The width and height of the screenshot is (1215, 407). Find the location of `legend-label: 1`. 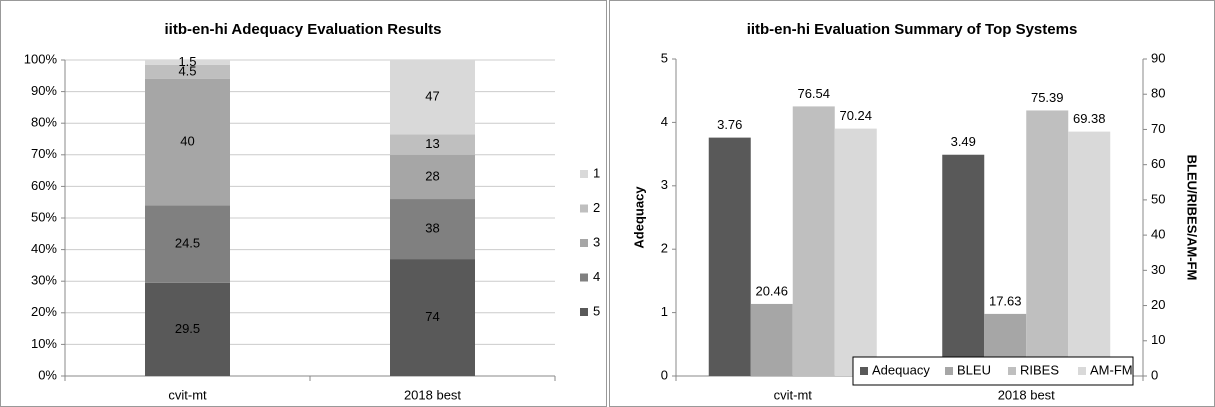

legend-label: 1 is located at coordinates (596, 172).